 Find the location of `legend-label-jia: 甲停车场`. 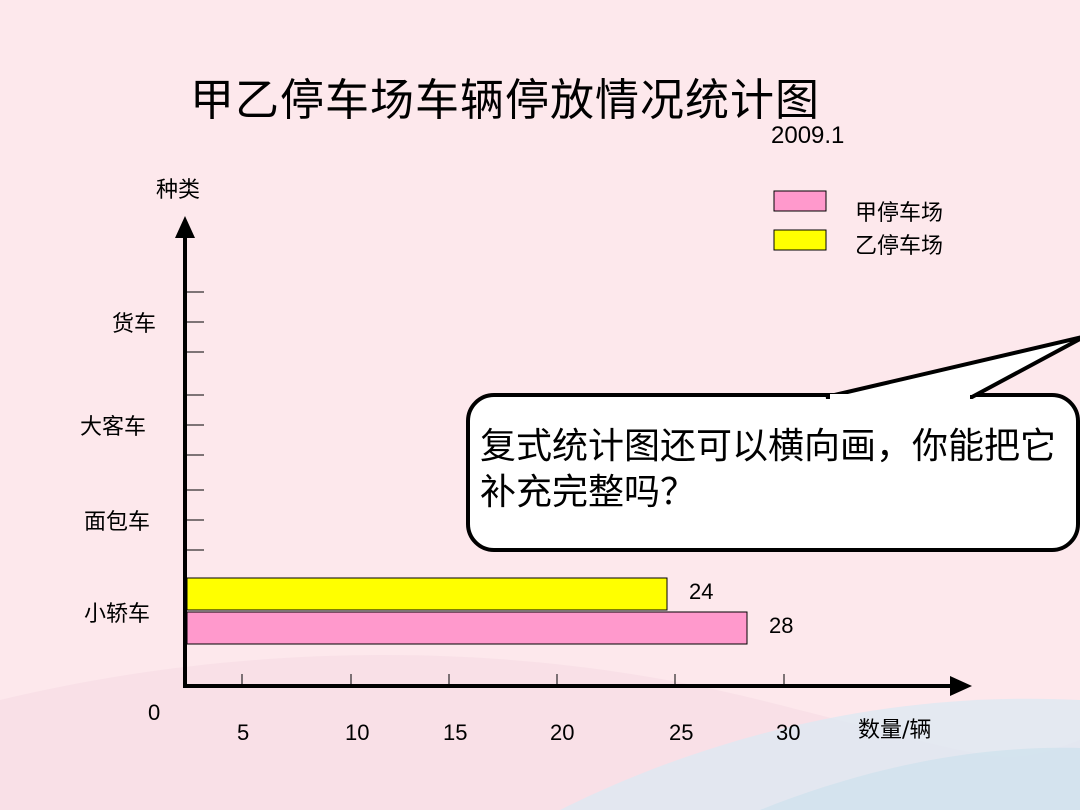

legend-label-jia: 甲停车场 is located at coordinates (899, 213).